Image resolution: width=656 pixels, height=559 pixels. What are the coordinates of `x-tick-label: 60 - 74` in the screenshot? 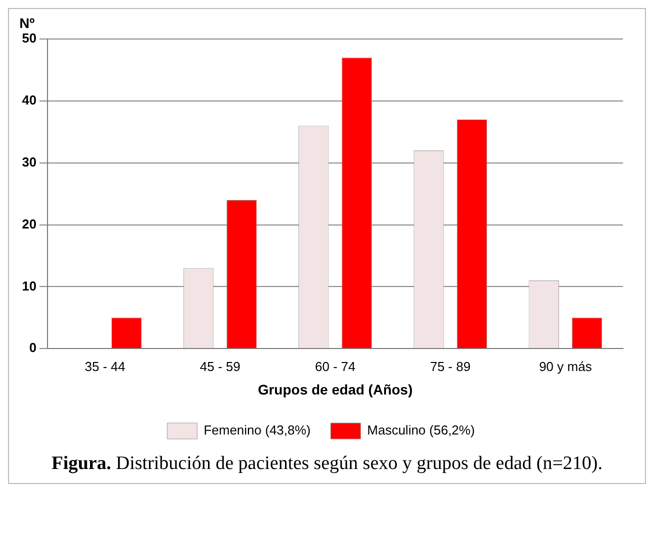 It's located at (335, 366).